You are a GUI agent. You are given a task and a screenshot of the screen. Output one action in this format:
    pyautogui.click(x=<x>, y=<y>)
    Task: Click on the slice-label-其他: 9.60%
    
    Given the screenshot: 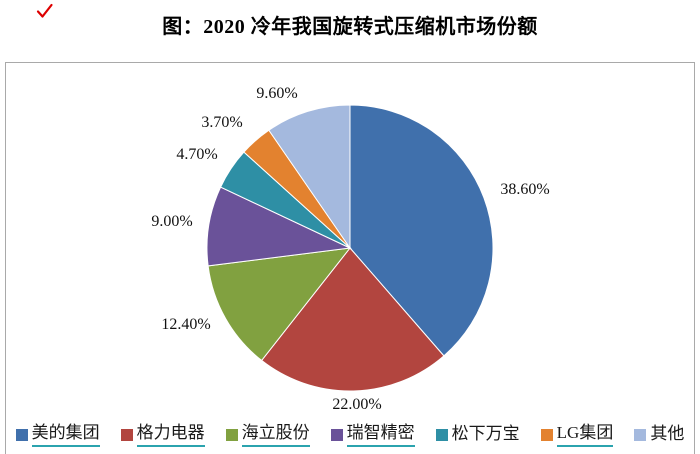 What is the action you would take?
    pyautogui.click(x=277, y=93)
    